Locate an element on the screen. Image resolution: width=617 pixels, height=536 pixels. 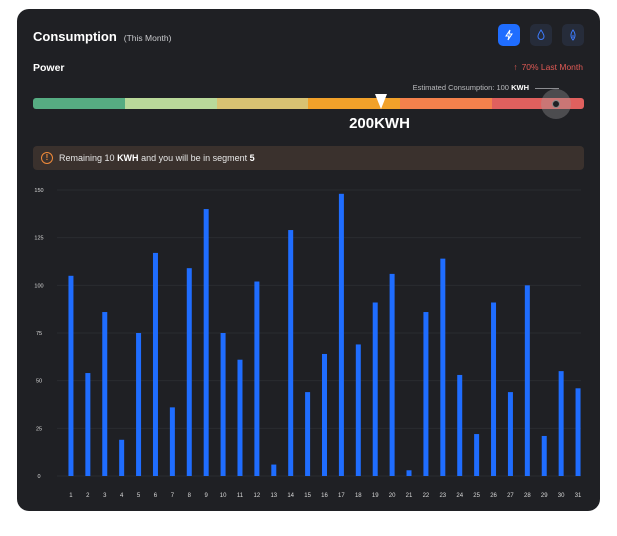
x-tick-label: 6 is located at coordinates (156, 496).